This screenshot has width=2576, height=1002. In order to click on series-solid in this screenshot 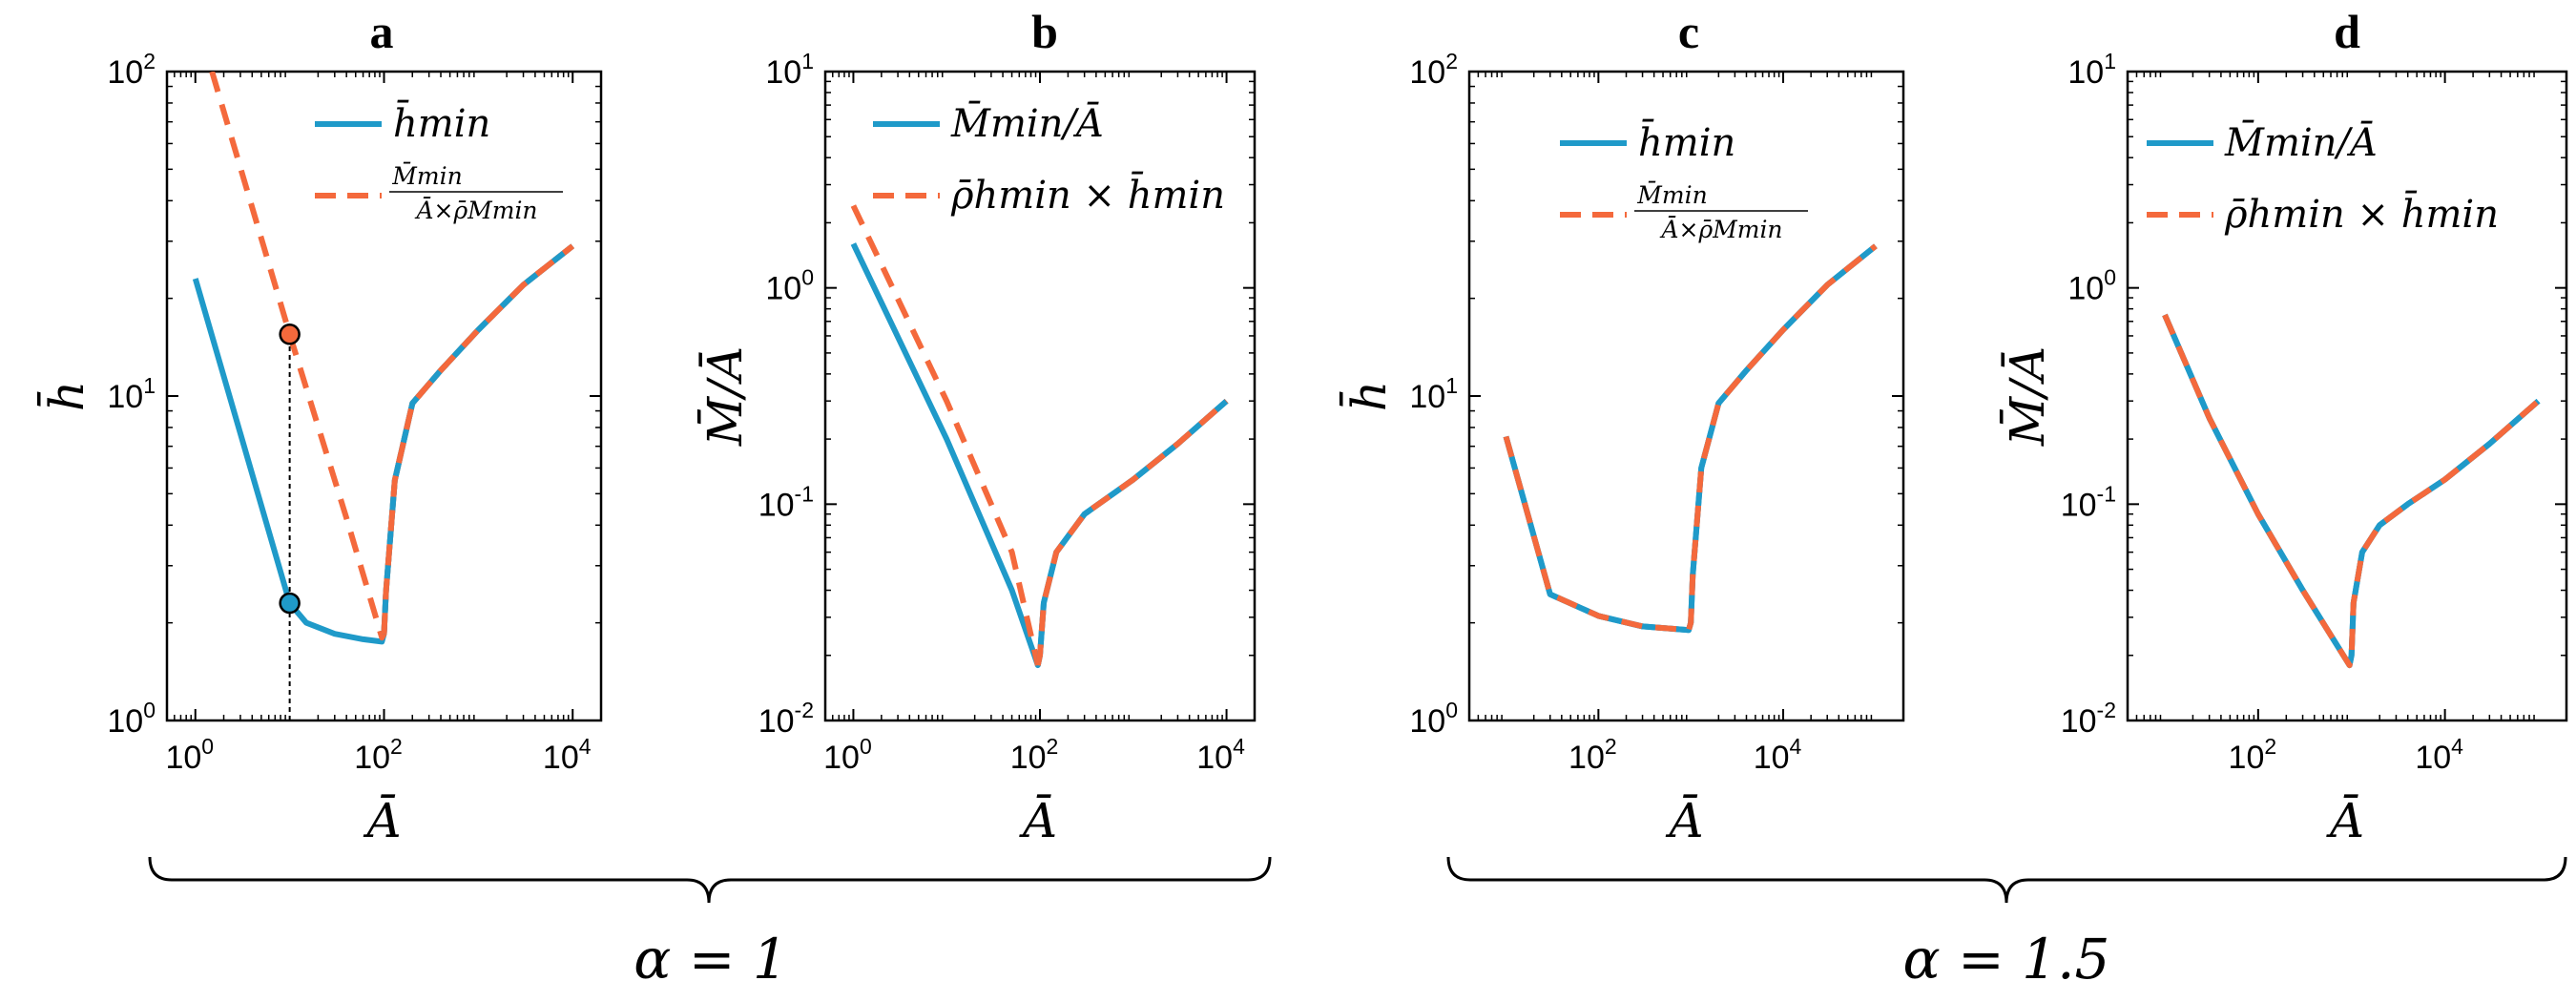, I will do `click(1039, 455)`.